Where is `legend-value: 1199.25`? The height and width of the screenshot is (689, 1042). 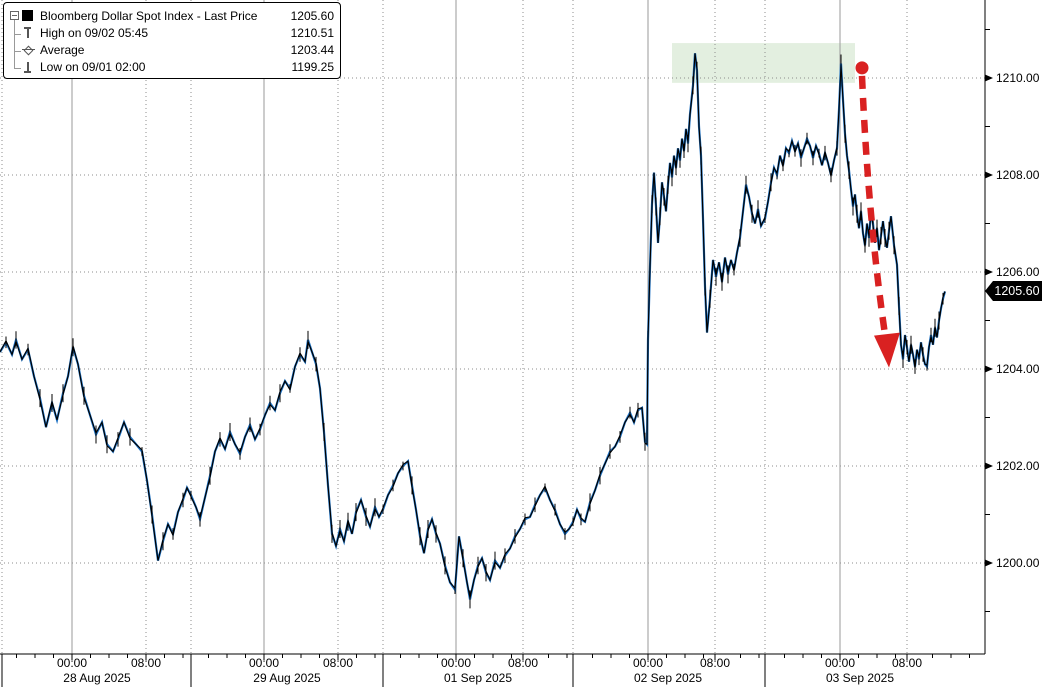 legend-value: 1199.25 is located at coordinates (313, 66).